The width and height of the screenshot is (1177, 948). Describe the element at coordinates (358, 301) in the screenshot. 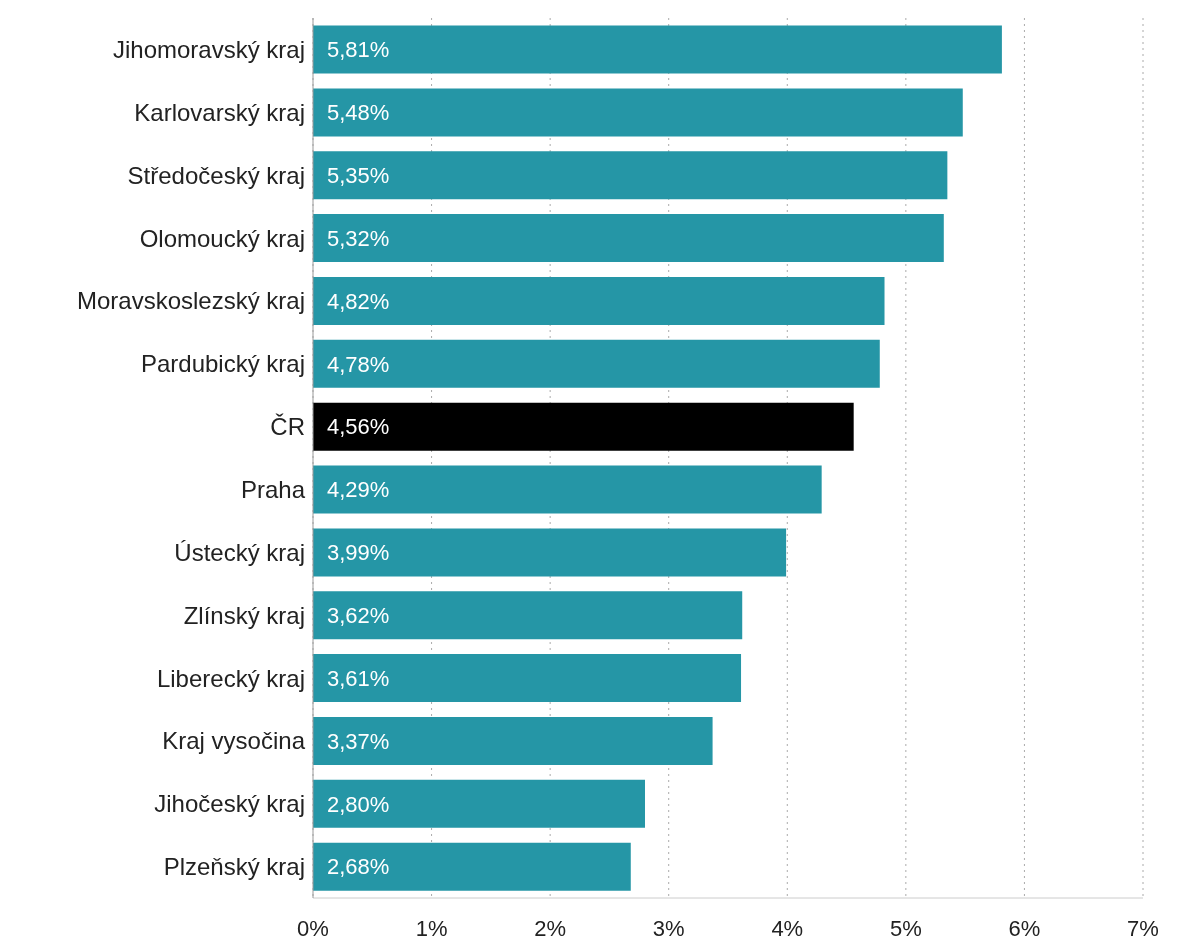

I see `data-label: 4,82%` at that location.